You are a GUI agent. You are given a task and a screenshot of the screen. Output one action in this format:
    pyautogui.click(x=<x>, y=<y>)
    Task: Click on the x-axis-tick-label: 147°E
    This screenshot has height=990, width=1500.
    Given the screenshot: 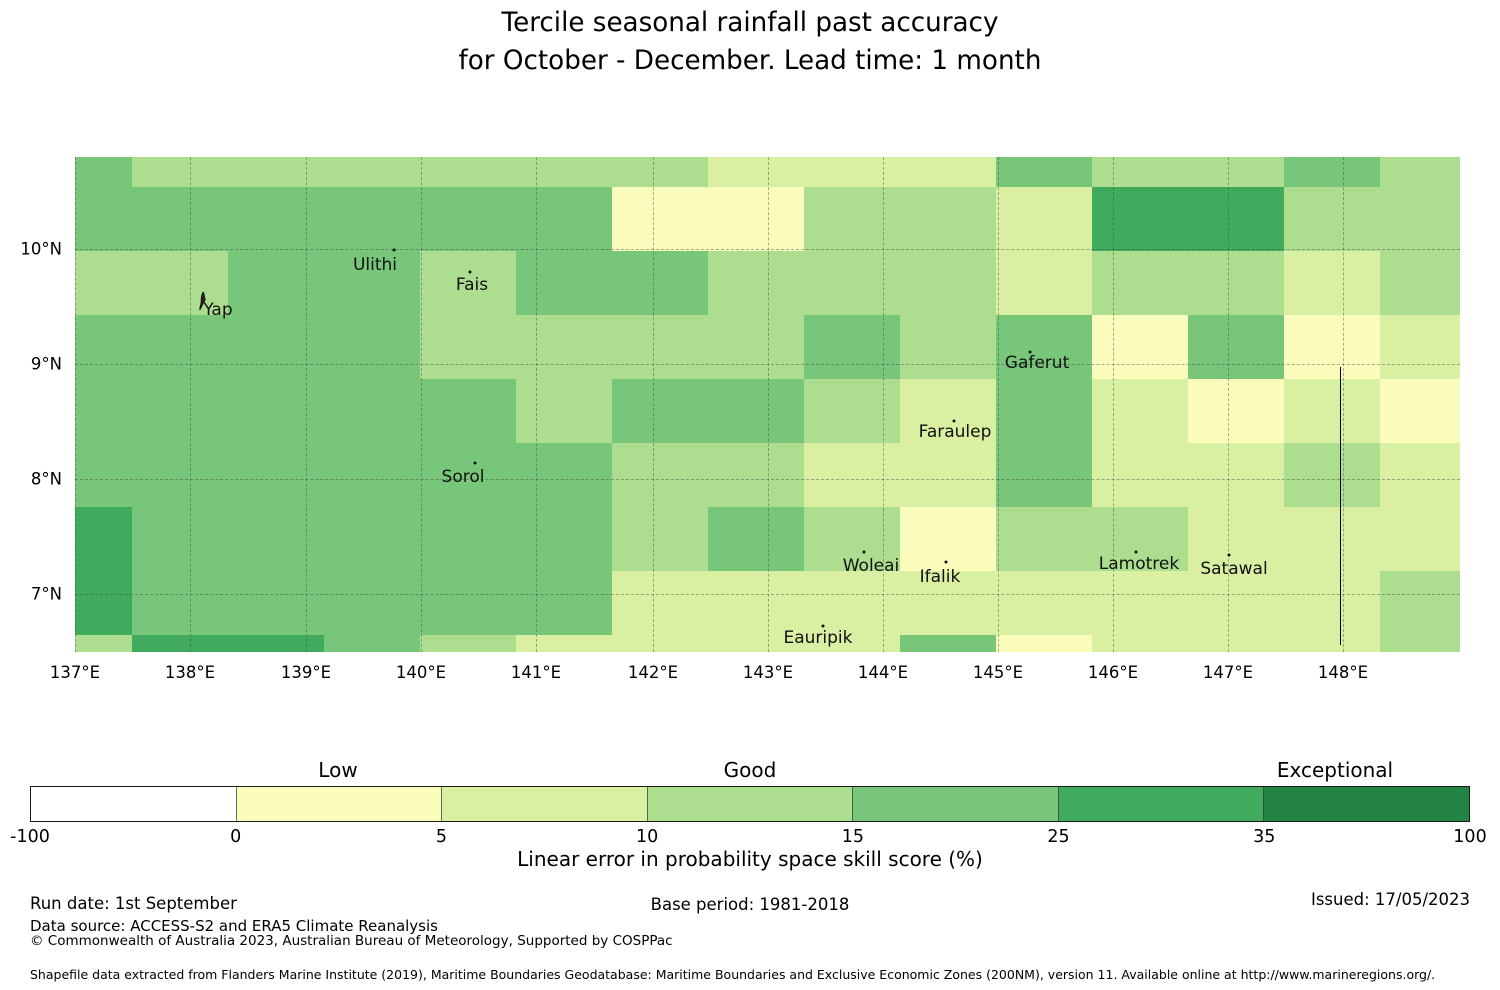 What is the action you would take?
    pyautogui.click(x=1228, y=672)
    